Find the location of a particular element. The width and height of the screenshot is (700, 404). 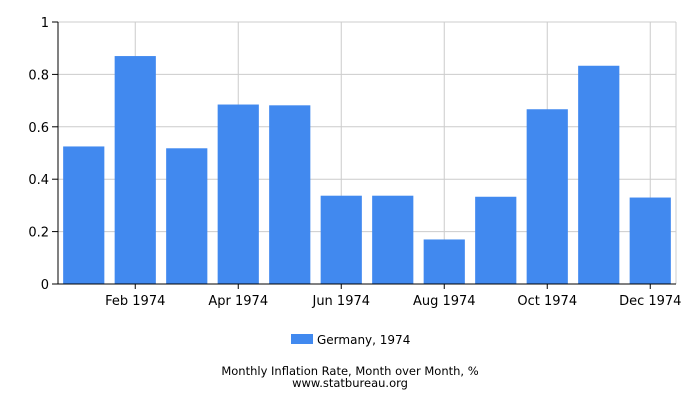

legend-label-germany-1974: Germany, 1974 is located at coordinates (363, 340).